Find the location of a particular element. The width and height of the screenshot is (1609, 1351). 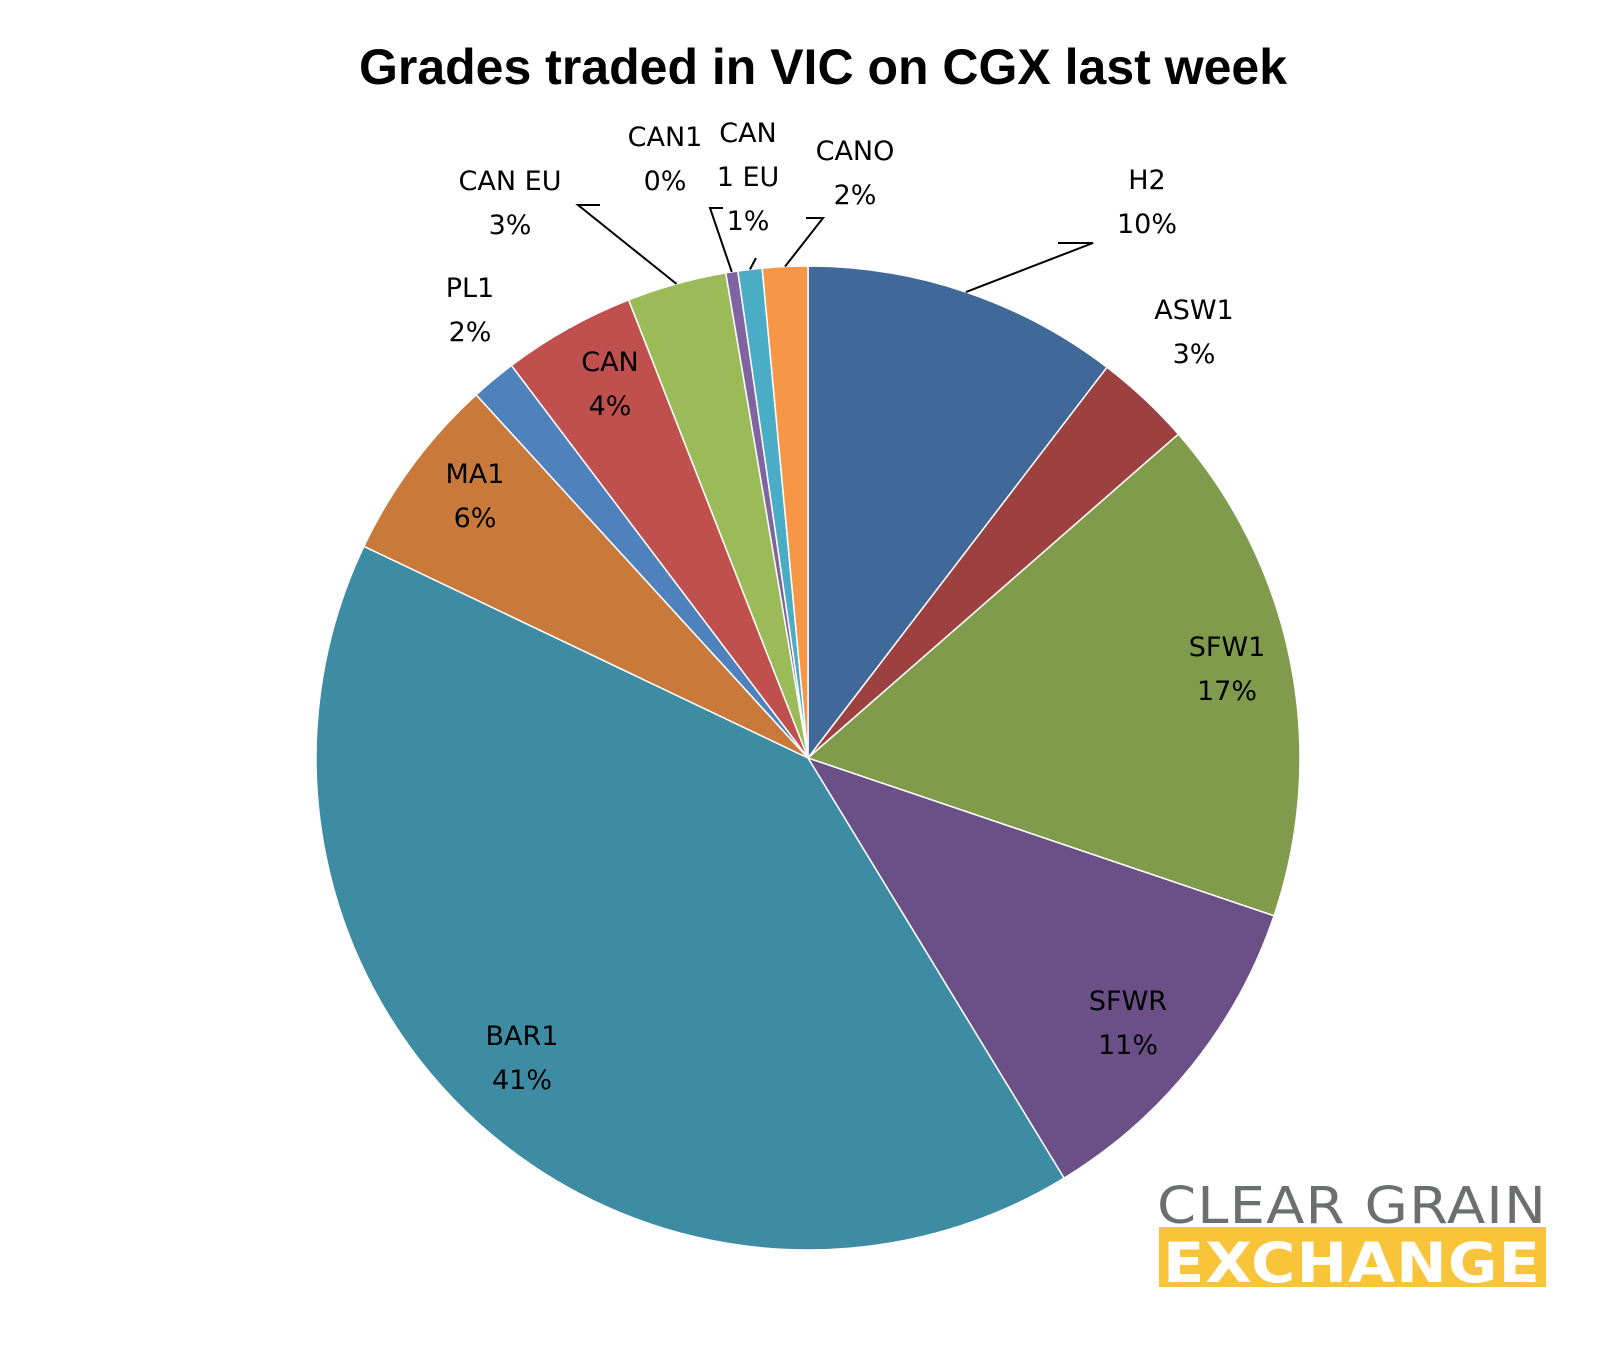

pie-slice-sfw1 is located at coordinates (1053, 675).